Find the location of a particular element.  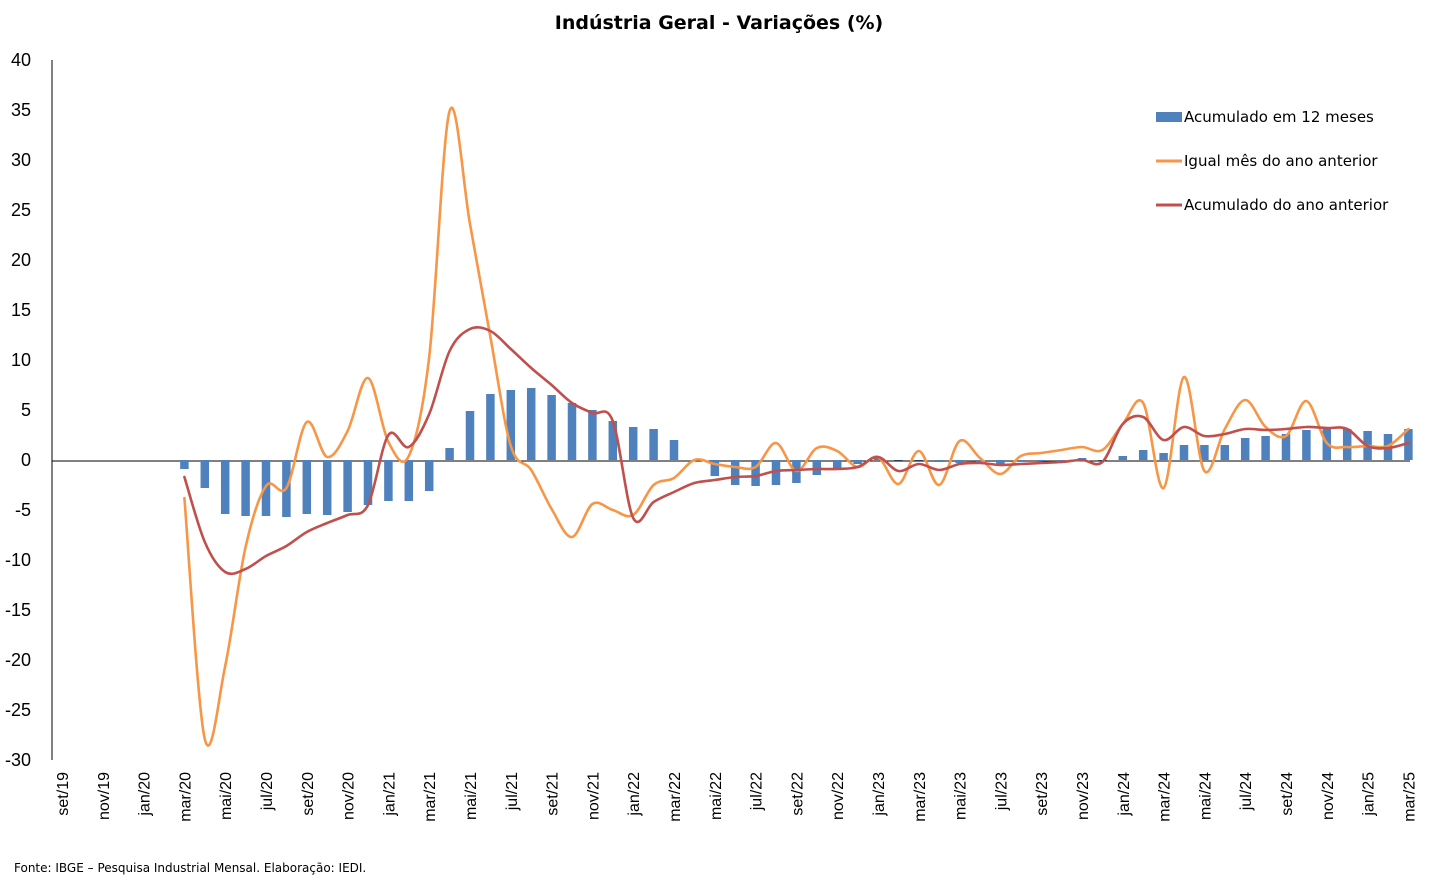

x-tick-label: set/22 is located at coordinates (797, 794).